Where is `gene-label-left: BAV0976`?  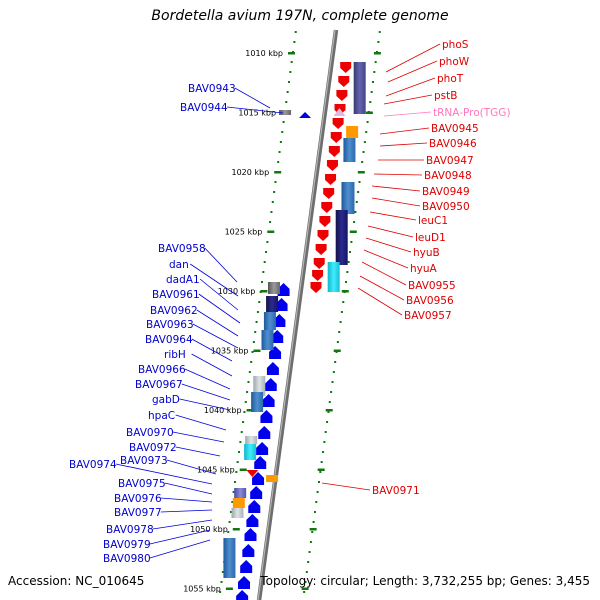 gene-label-left: BAV0976 is located at coordinates (138, 499).